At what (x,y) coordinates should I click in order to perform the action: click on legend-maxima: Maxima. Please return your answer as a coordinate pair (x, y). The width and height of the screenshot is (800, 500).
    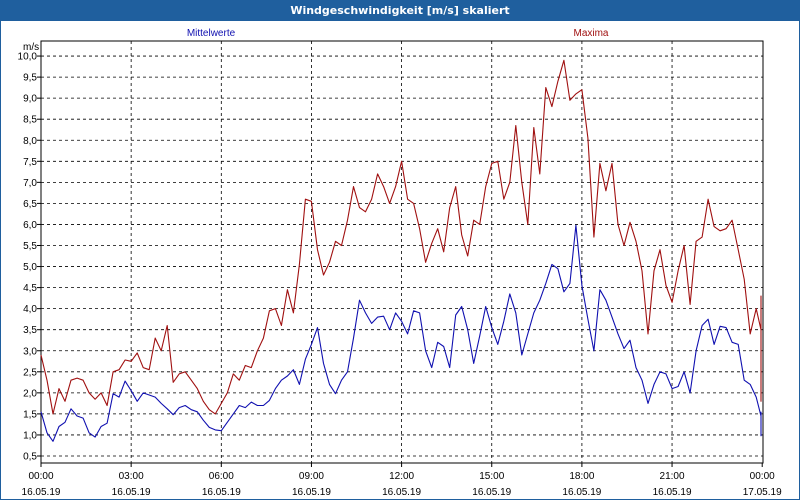
    Looking at the image, I should click on (590, 33).